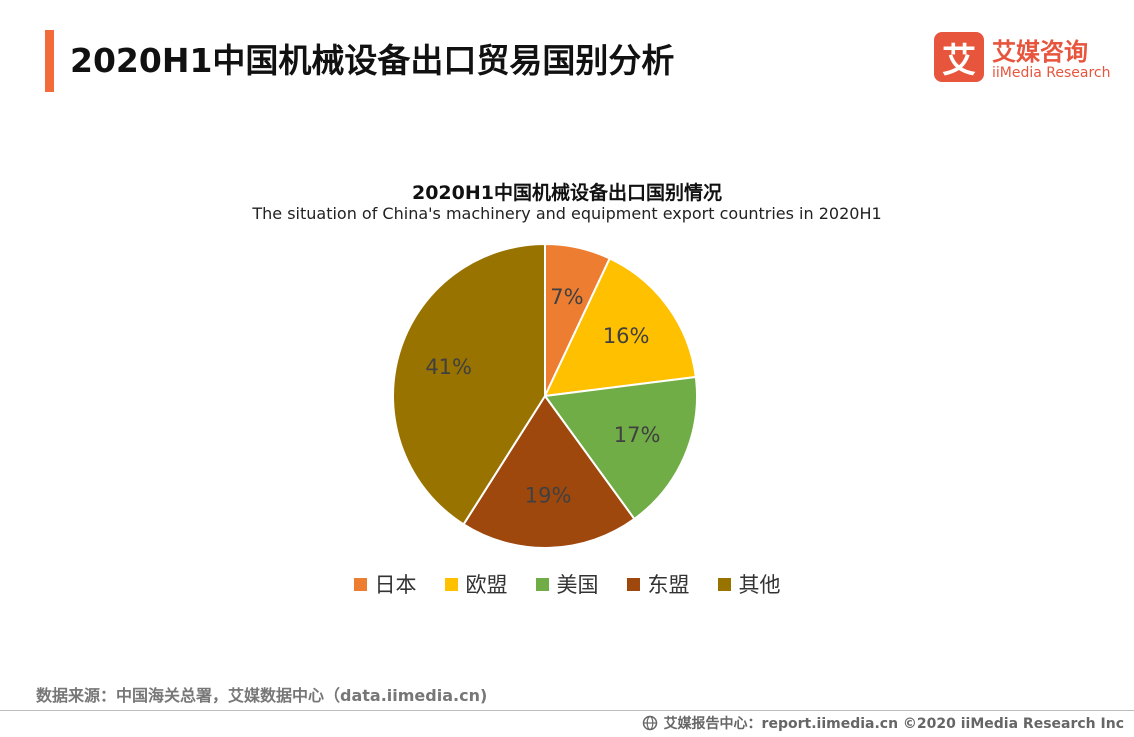 Image resolution: width=1134 pixels, height=737 pixels. I want to click on legend-item-0: 日本, so click(385, 584).